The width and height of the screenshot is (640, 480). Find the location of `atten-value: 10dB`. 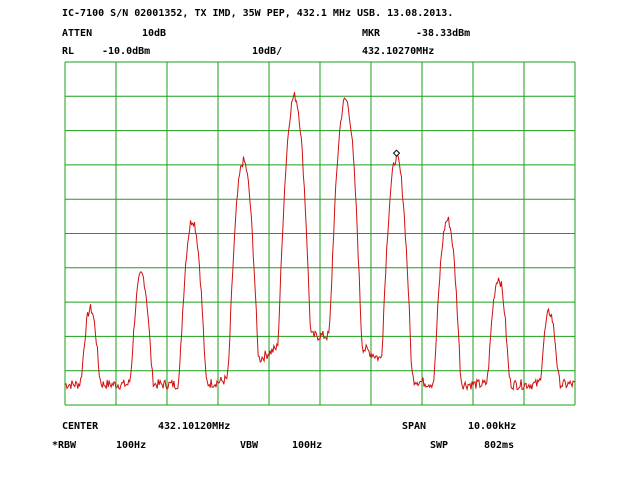

atten-value: 10dB is located at coordinates (154, 33).